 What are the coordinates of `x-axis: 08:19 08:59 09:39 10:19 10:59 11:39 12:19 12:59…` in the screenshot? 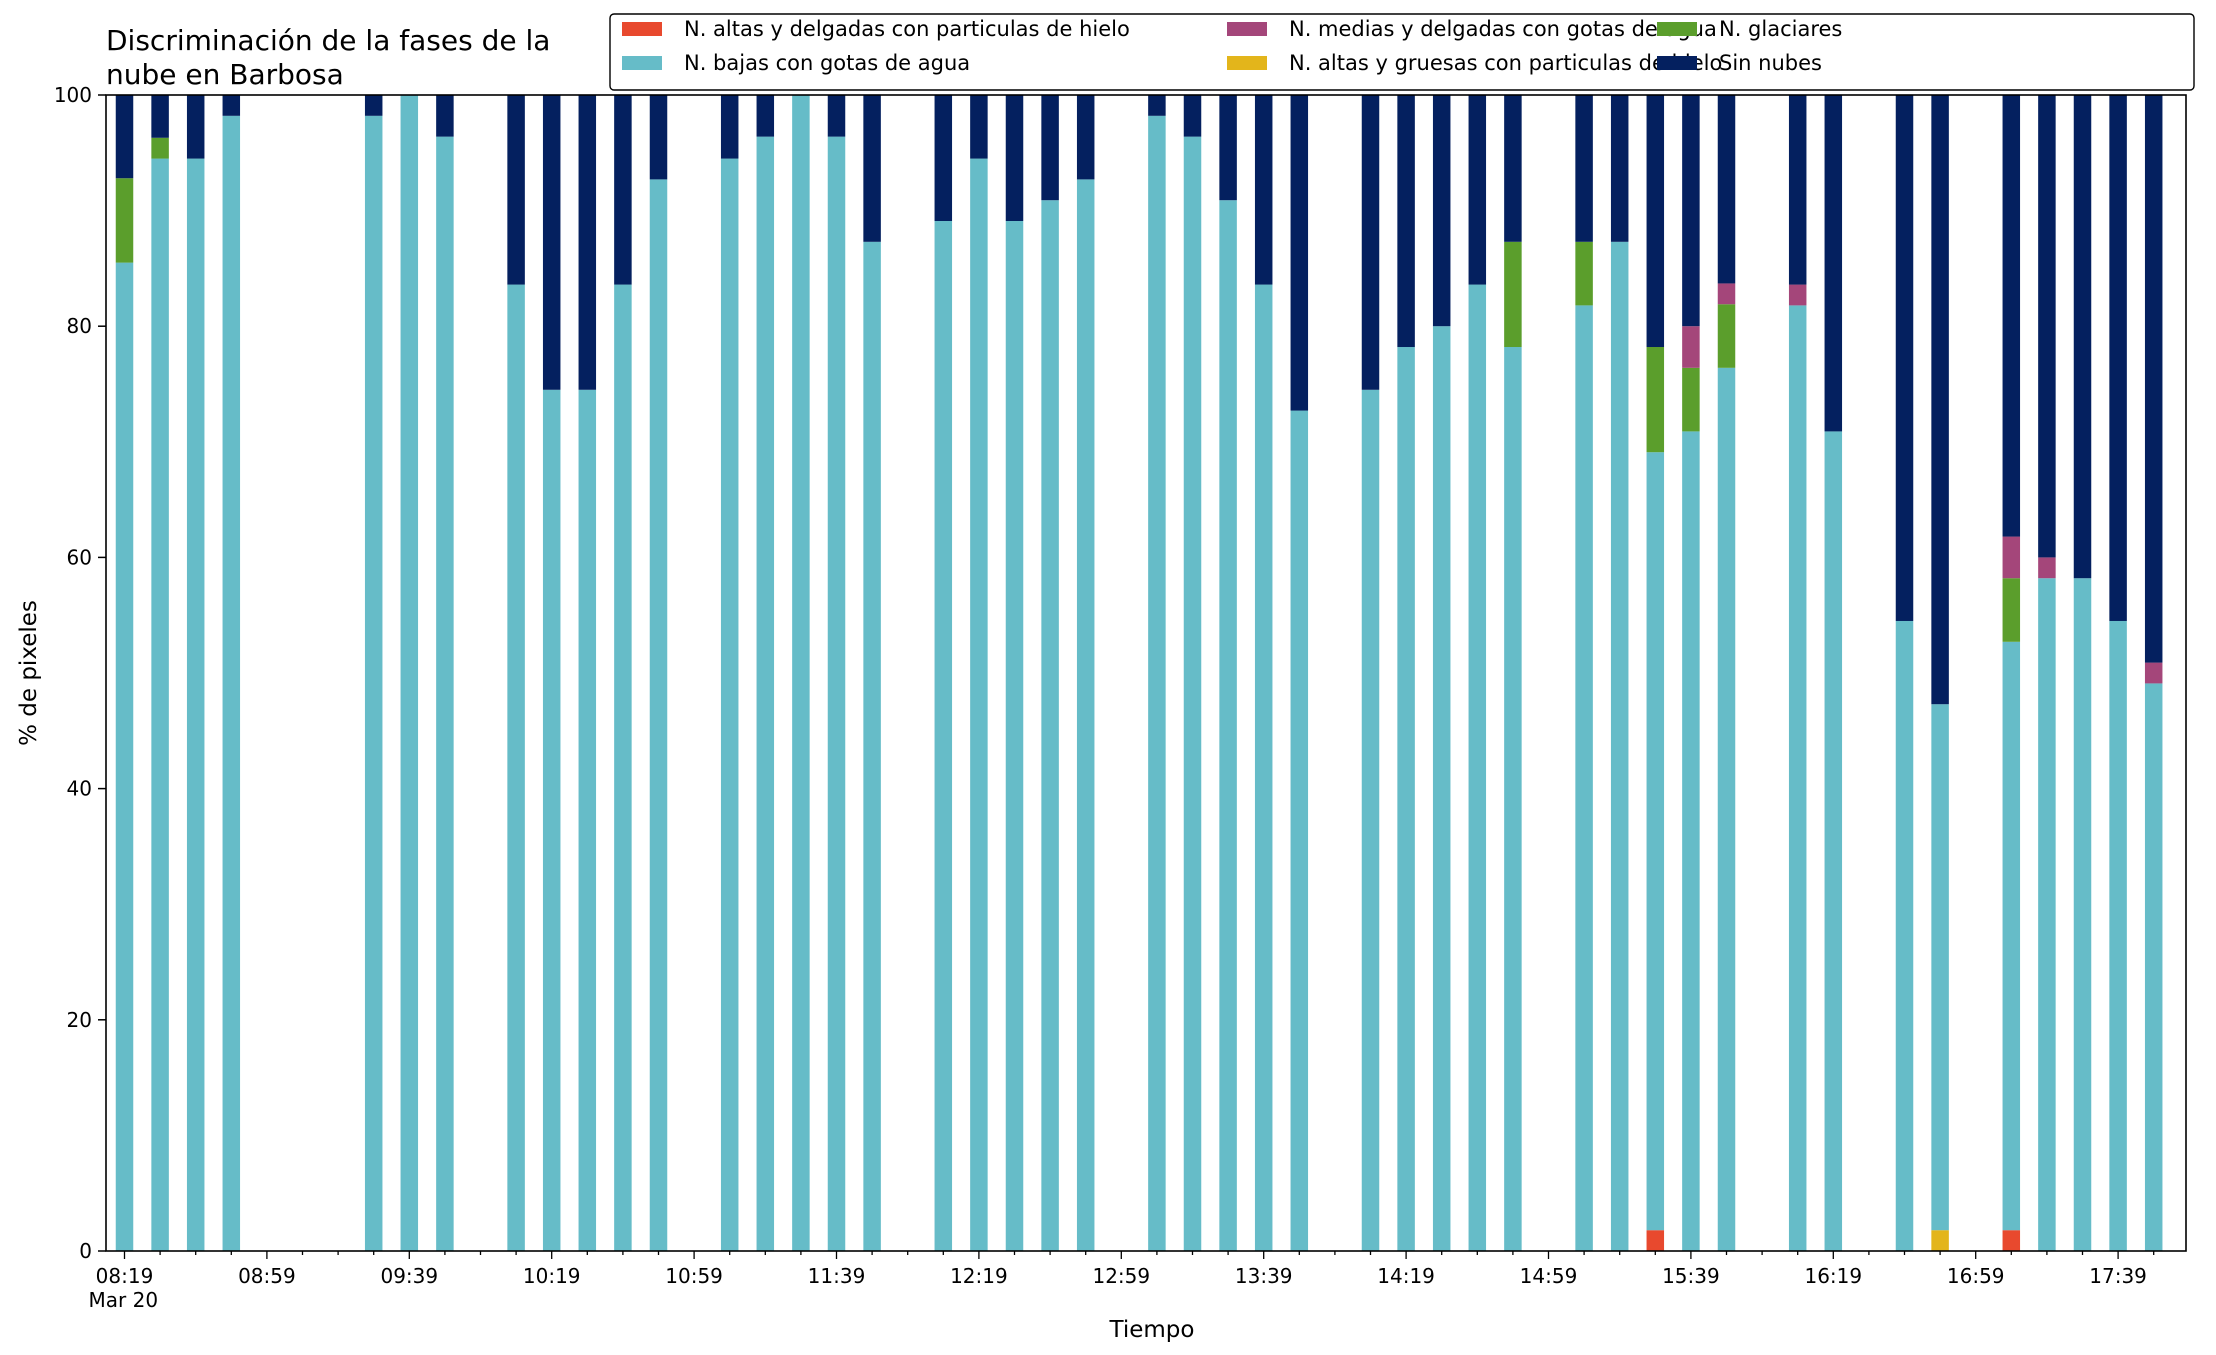 It's located at (1122, 1281).